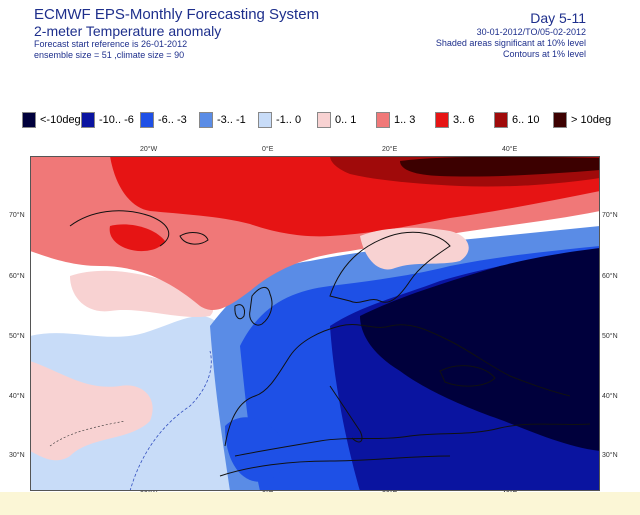 The width and height of the screenshot is (640, 515). What do you see at coordinates (17, 336) in the screenshot?
I see `lat-label-left-50n: 50°N` at bounding box center [17, 336].